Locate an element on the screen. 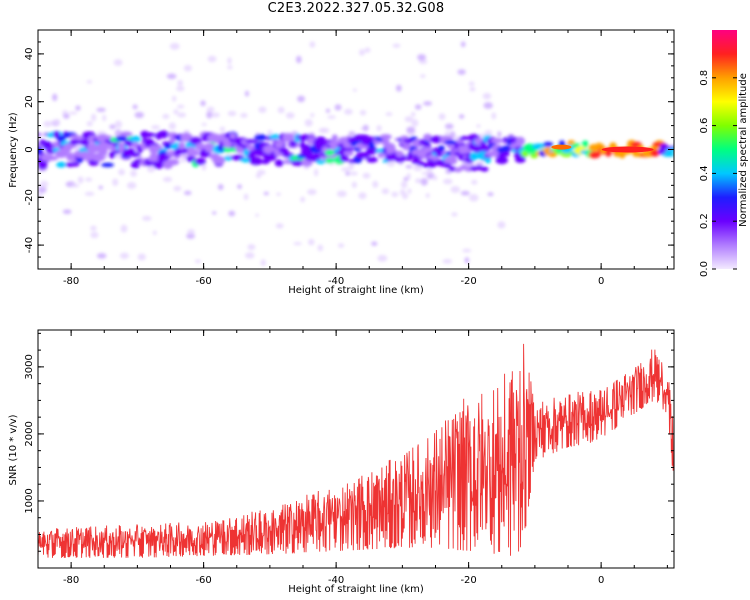 The image size is (750, 600). spectrogram-x-label: Height of straight line (km) is located at coordinates (356, 290).